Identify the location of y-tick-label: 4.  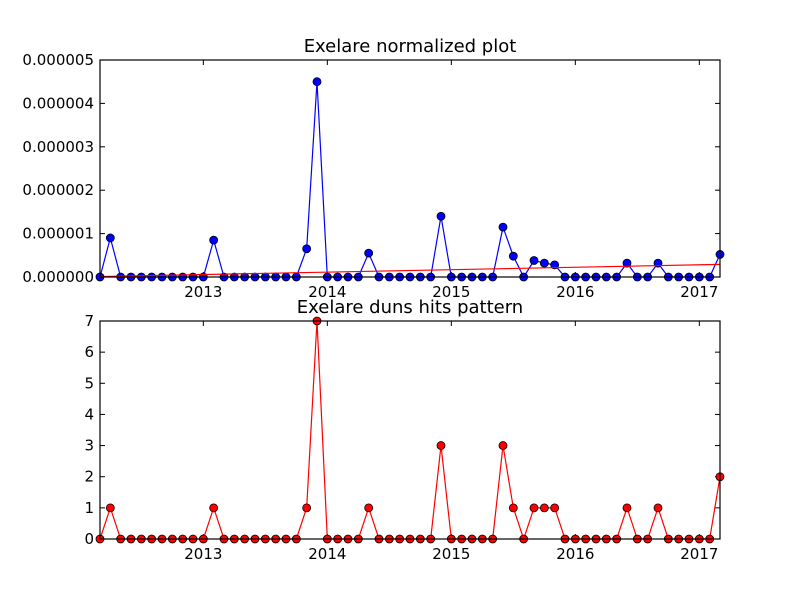
(89, 414).